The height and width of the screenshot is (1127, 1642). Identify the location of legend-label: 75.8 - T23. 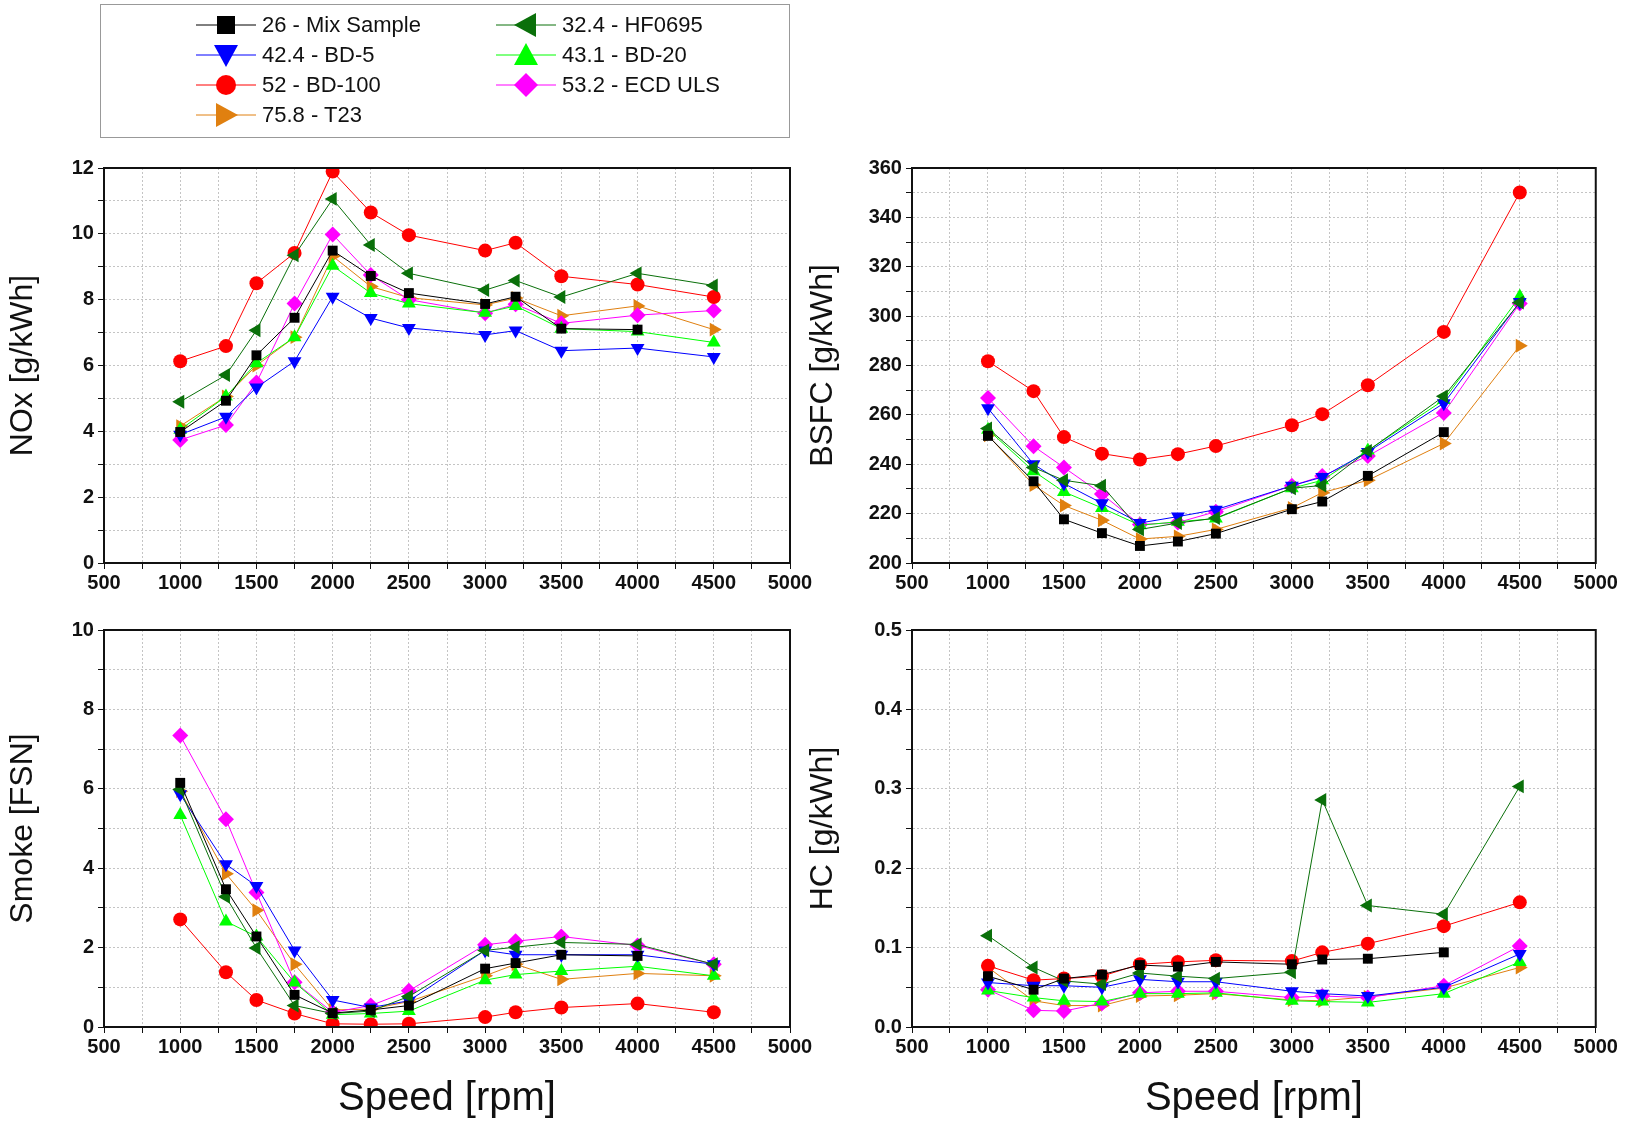
(312, 115).